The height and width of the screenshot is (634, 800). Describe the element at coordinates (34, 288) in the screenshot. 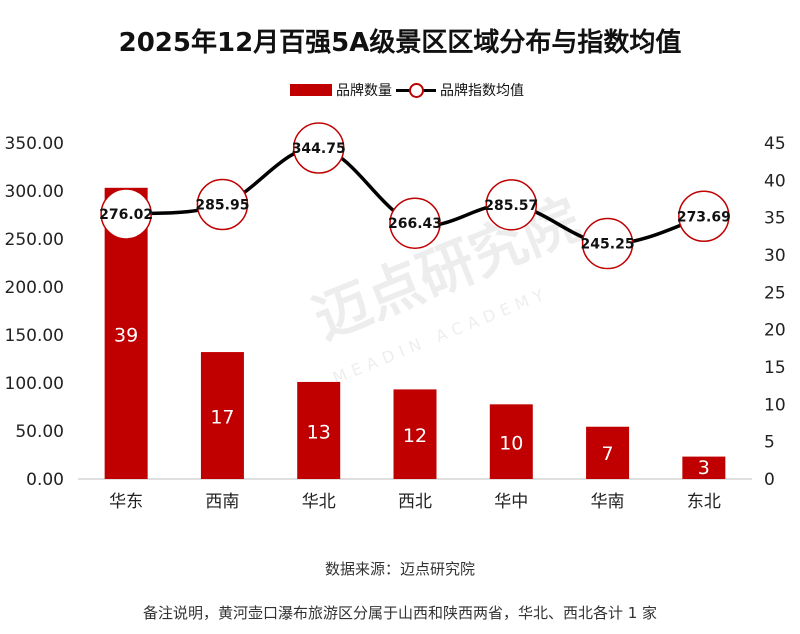

I see `left-axis-tick-label: 200.00` at that location.